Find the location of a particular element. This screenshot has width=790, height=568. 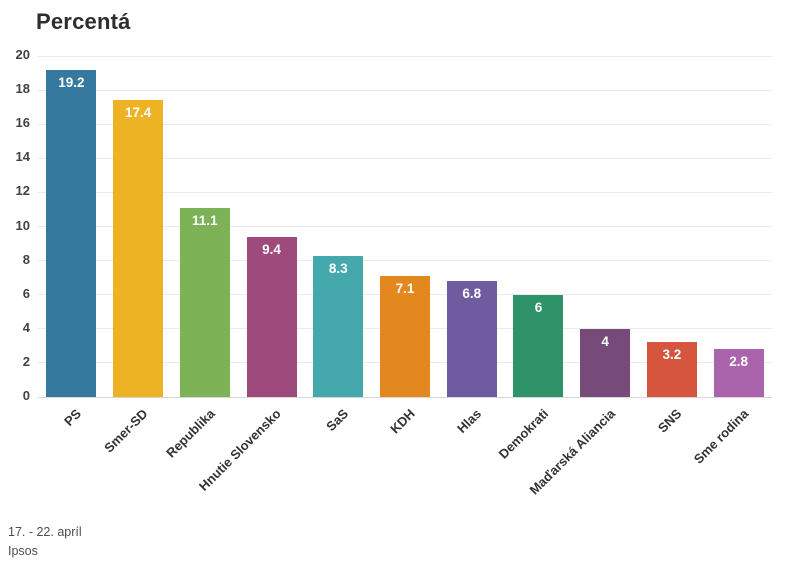

bar-value-label: 6.8 is located at coordinates (472, 294).